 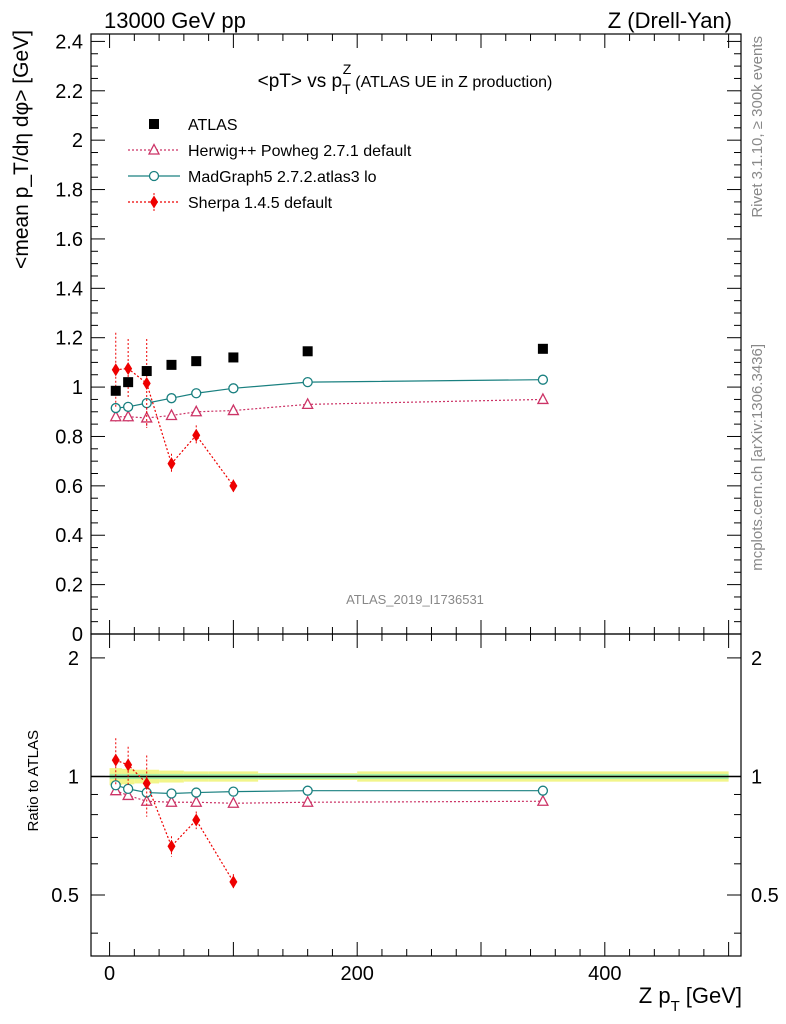 I want to click on y-tick-label: 0.6, so click(x=69, y=487).